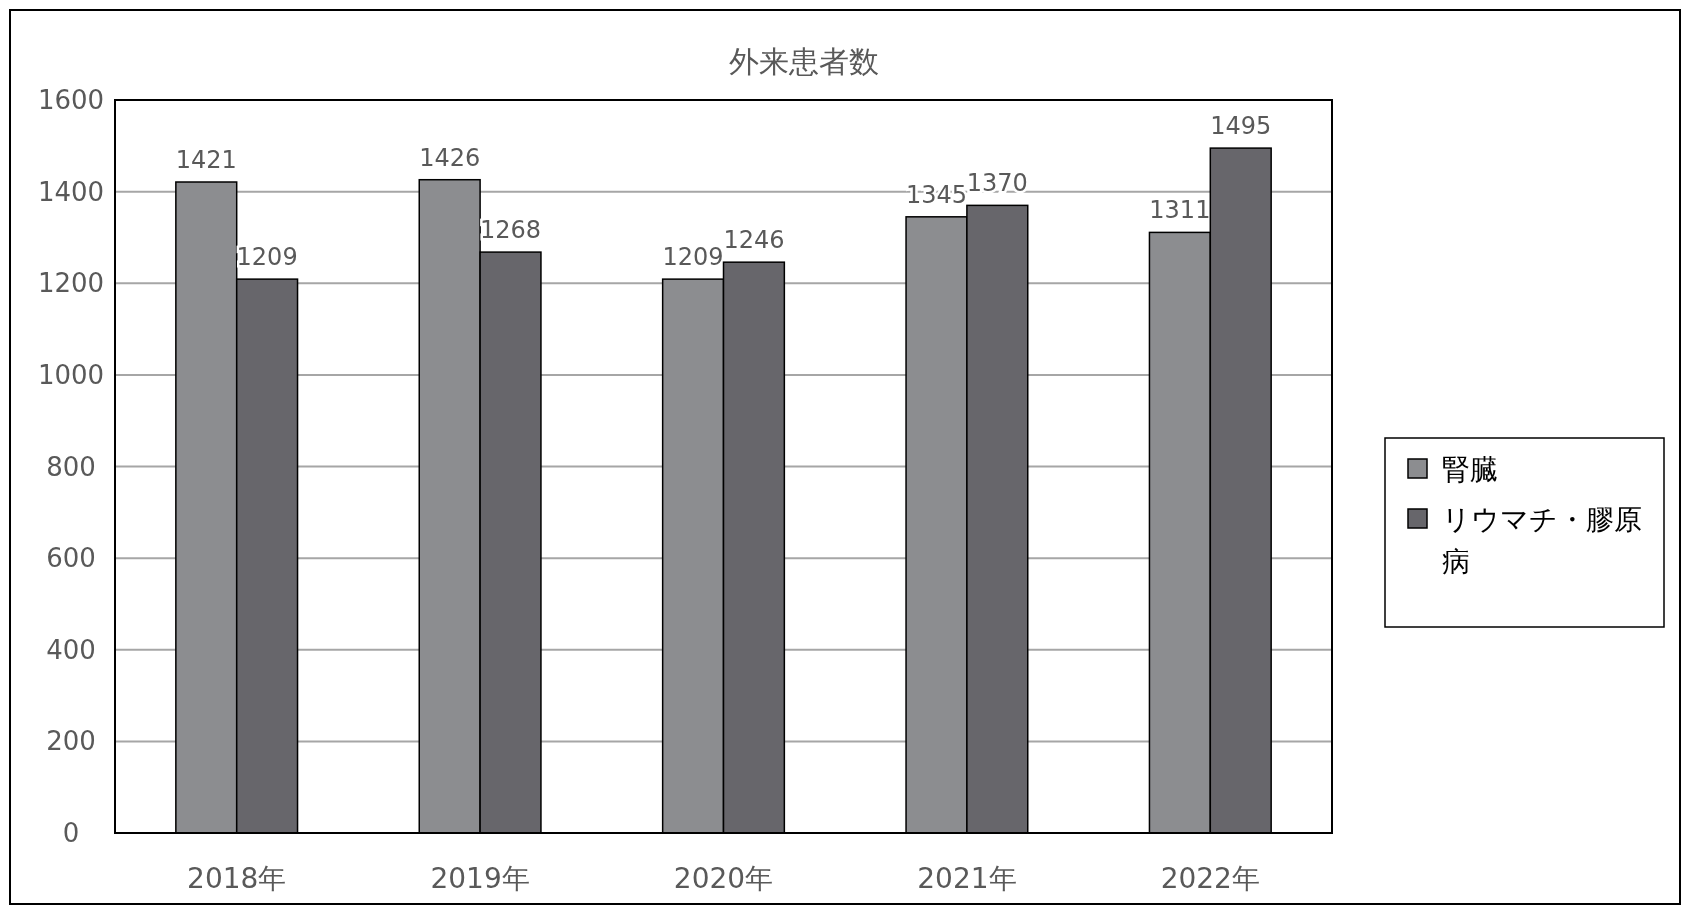 The image size is (1682, 906). I want to click on x-tick-label: 2018年, so click(237, 878).